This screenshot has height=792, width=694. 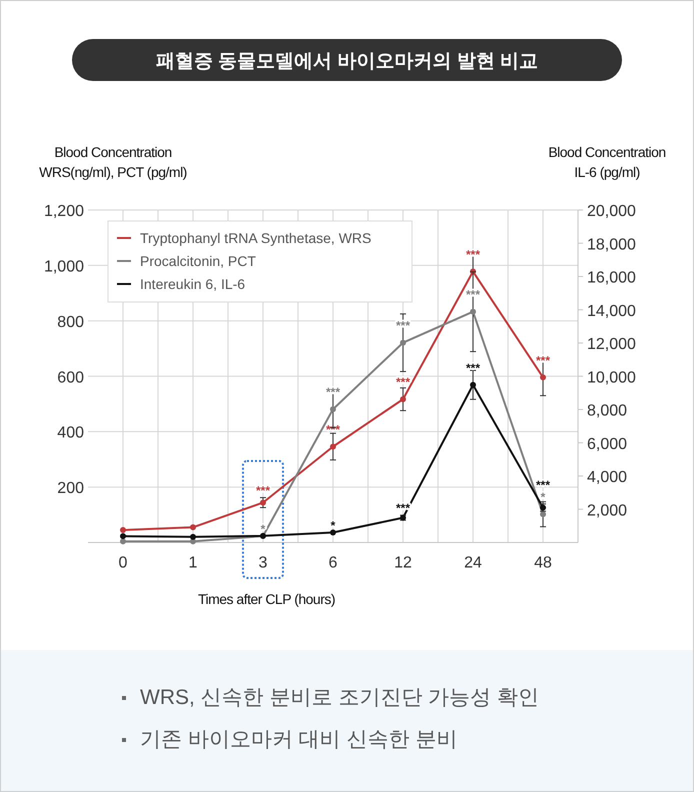 What do you see at coordinates (193, 284) in the screenshot?
I see `legend-label: Intereukin 6, IL-6` at bounding box center [193, 284].